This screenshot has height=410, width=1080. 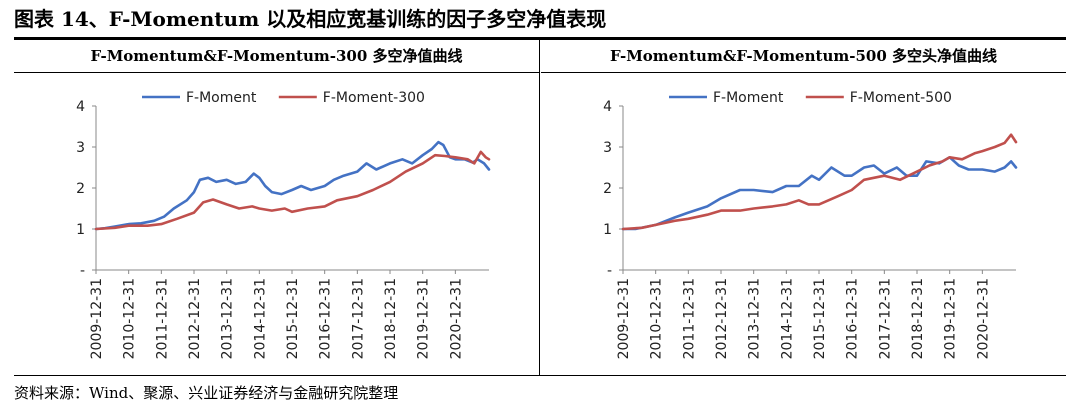 I want to click on y-tick-label-500: -, so click(x=609, y=271).